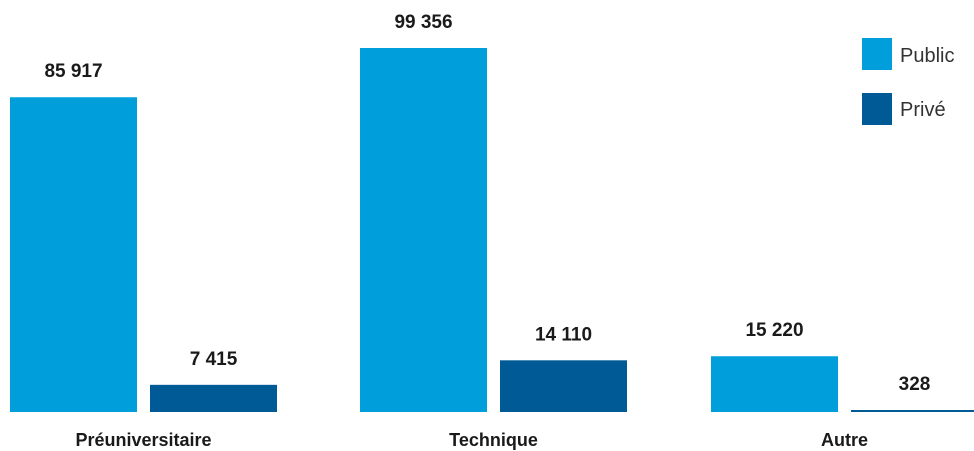  I want to click on legend: Public Privé, so click(908, 81).